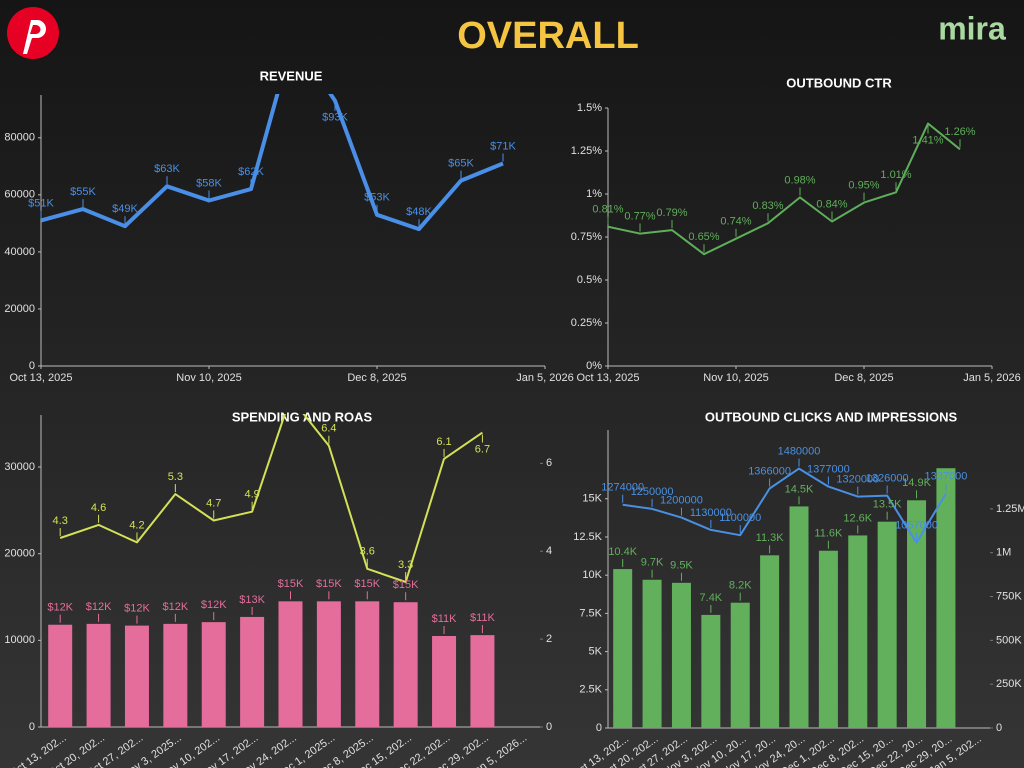  I want to click on data-label: $71K, so click(503, 146).